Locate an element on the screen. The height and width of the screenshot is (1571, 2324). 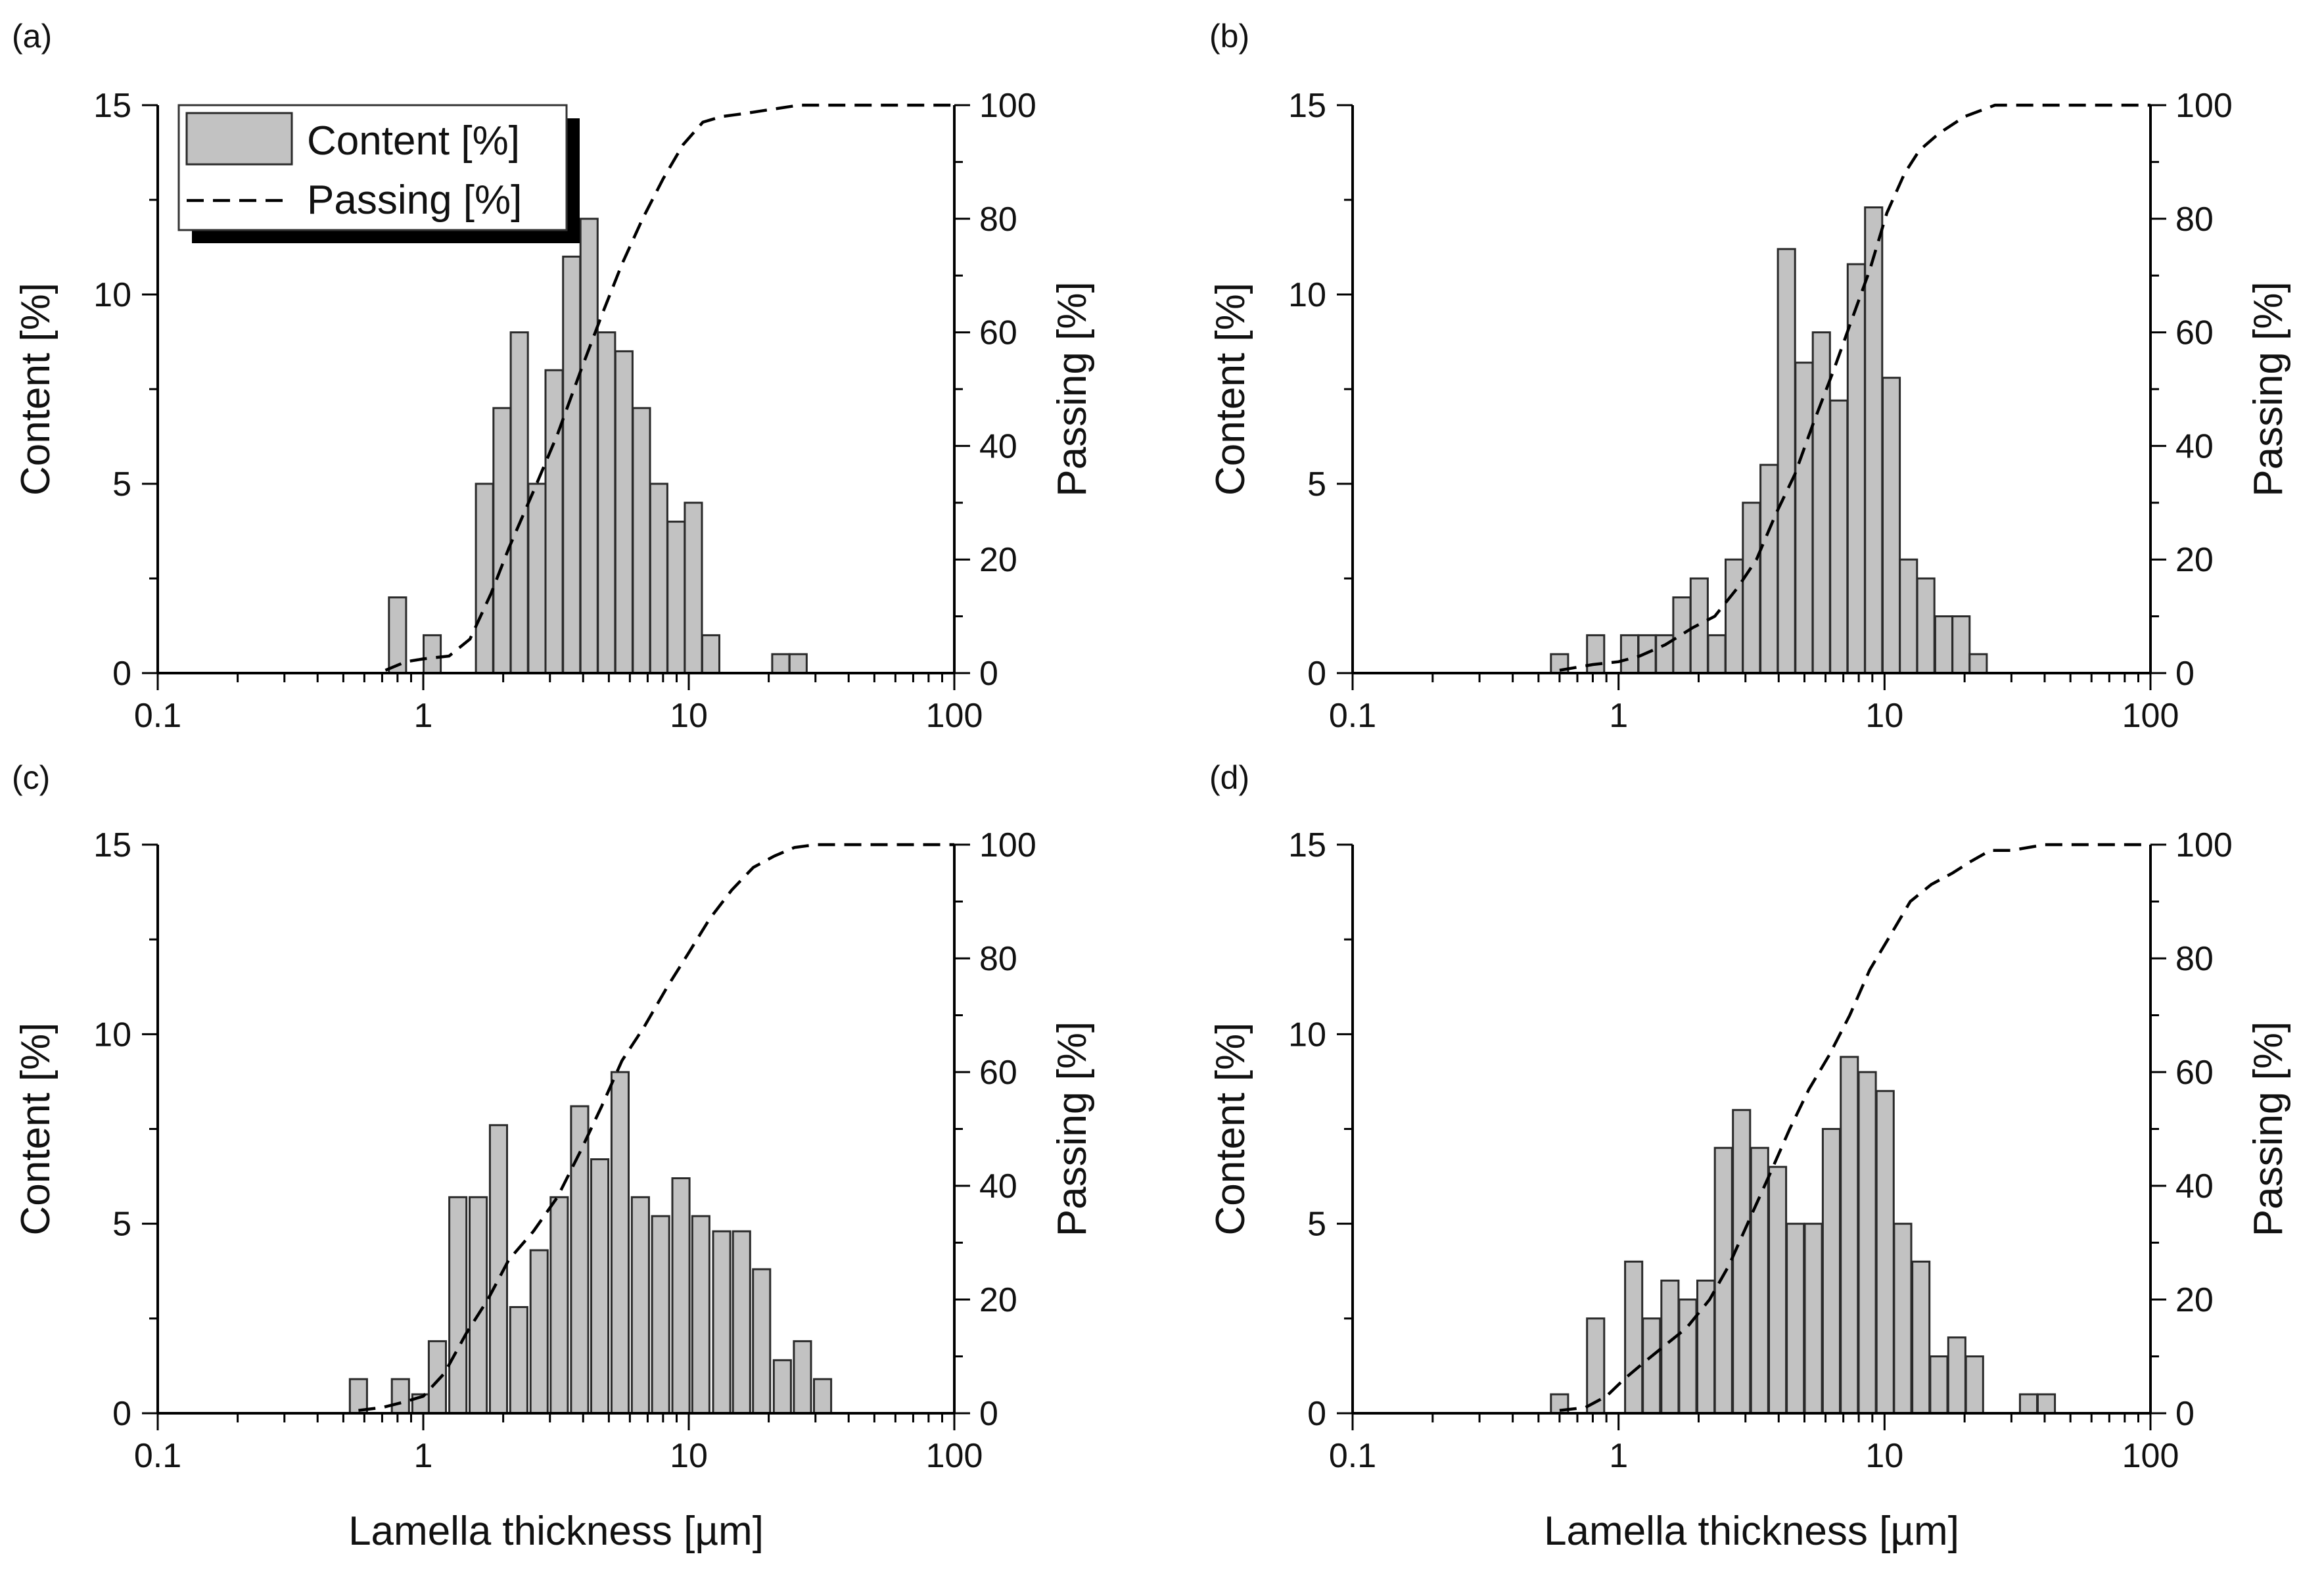
legend-label-passing: Passing [%] is located at coordinates (414, 200).